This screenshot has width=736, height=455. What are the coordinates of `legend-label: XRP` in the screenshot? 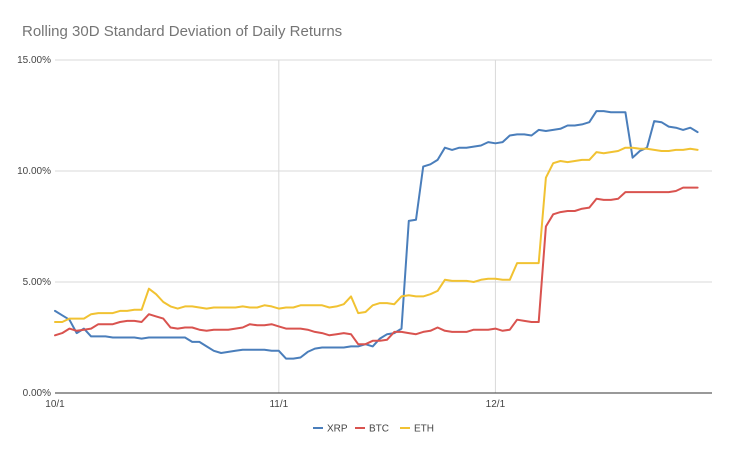 It's located at (337, 429).